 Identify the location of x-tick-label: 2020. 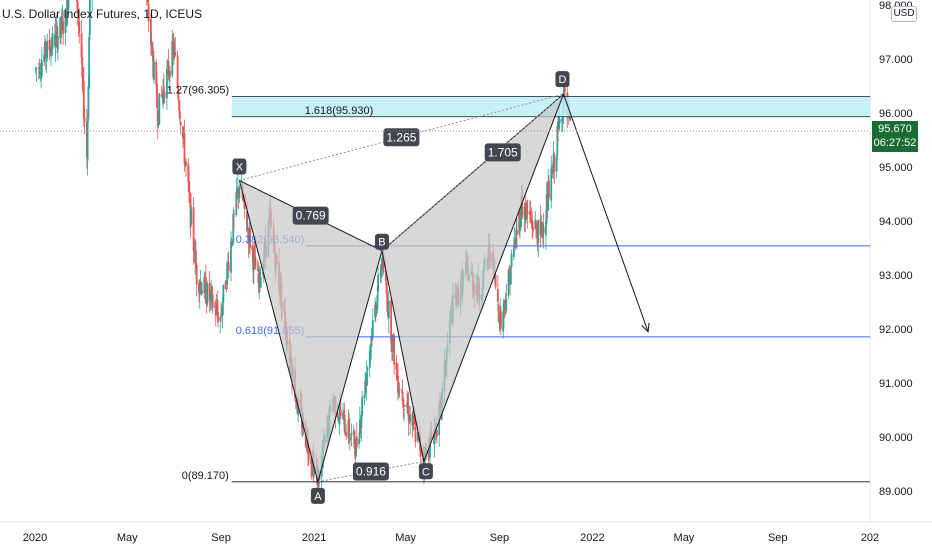
(35, 538).